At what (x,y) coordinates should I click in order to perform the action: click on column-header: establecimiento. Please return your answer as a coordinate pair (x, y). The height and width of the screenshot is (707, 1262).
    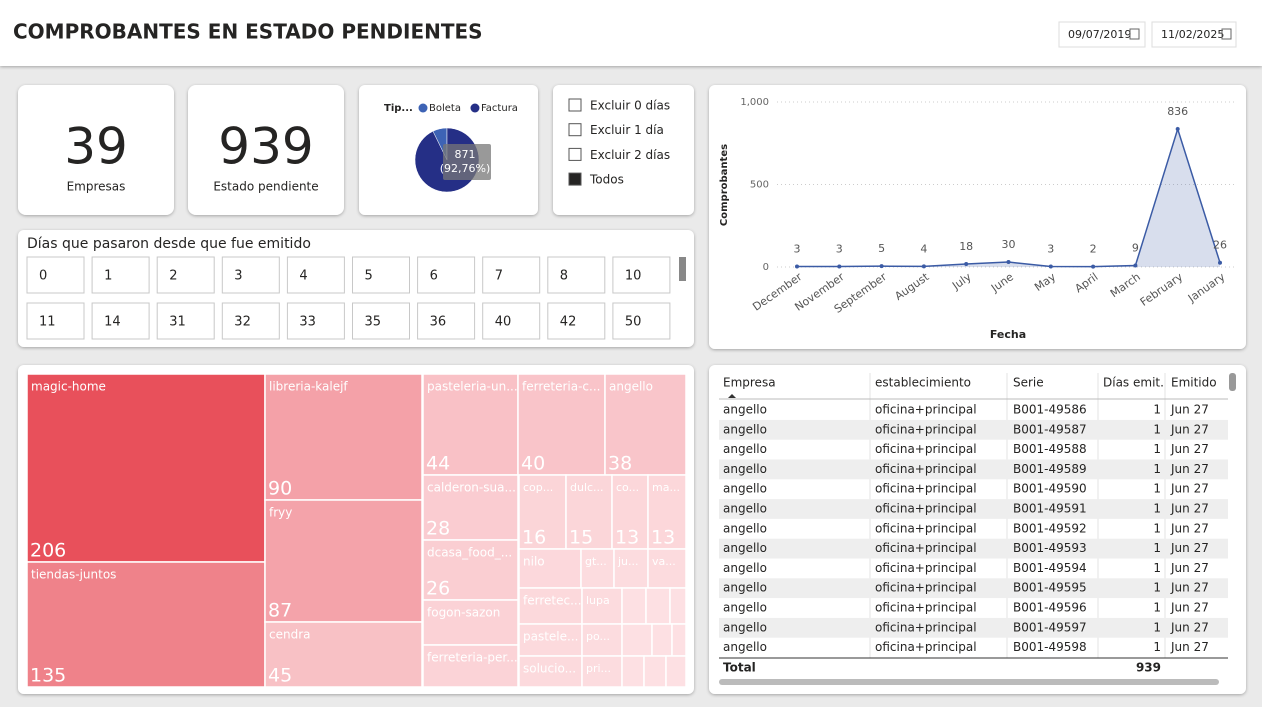
    Looking at the image, I should click on (923, 383).